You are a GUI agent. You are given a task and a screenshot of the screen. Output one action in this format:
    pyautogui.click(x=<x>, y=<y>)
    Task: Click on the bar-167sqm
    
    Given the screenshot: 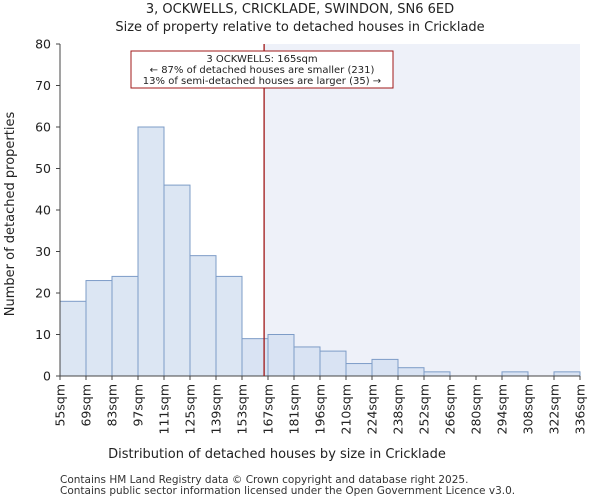 What is the action you would take?
    pyautogui.click(x=281, y=355)
    